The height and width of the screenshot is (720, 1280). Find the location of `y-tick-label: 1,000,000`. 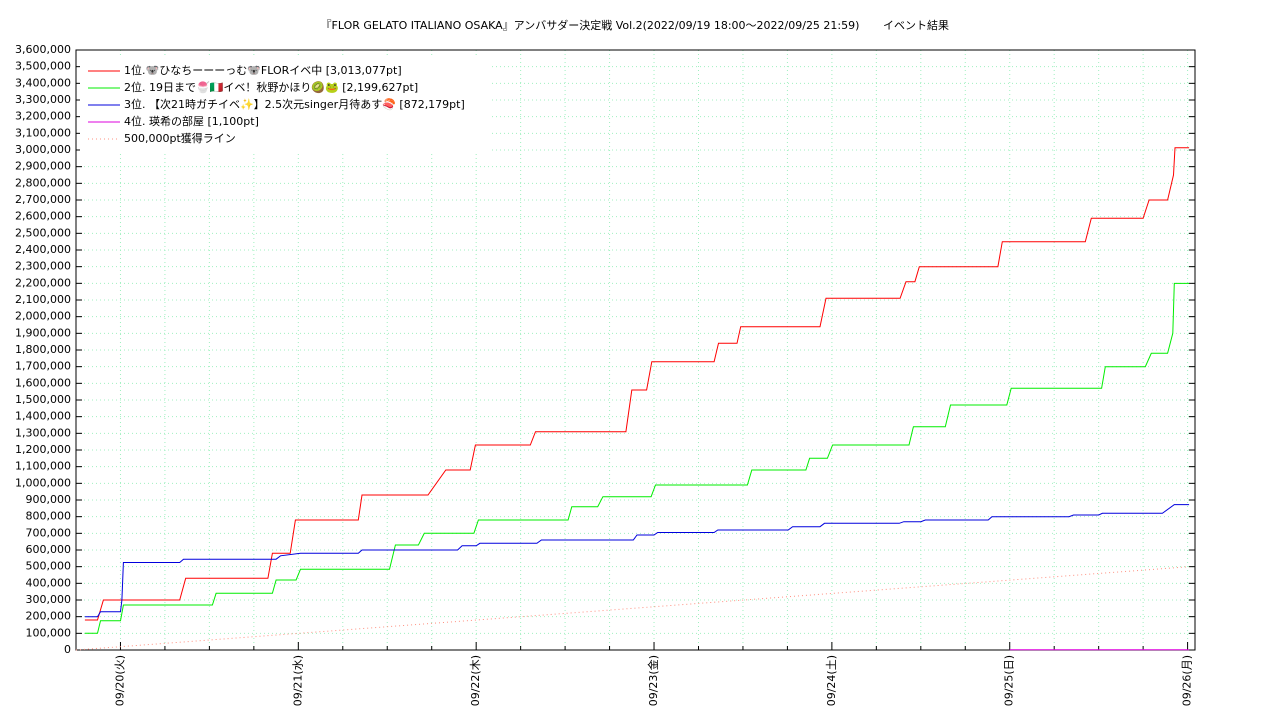

y-tick-label: 1,000,000 is located at coordinates (43, 482).